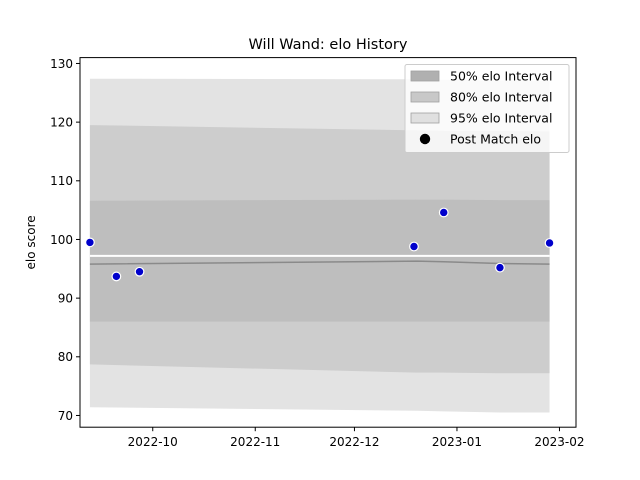  Describe the element at coordinates (501, 118) in the screenshot. I see `legend-label: 95% elo Interval` at that location.